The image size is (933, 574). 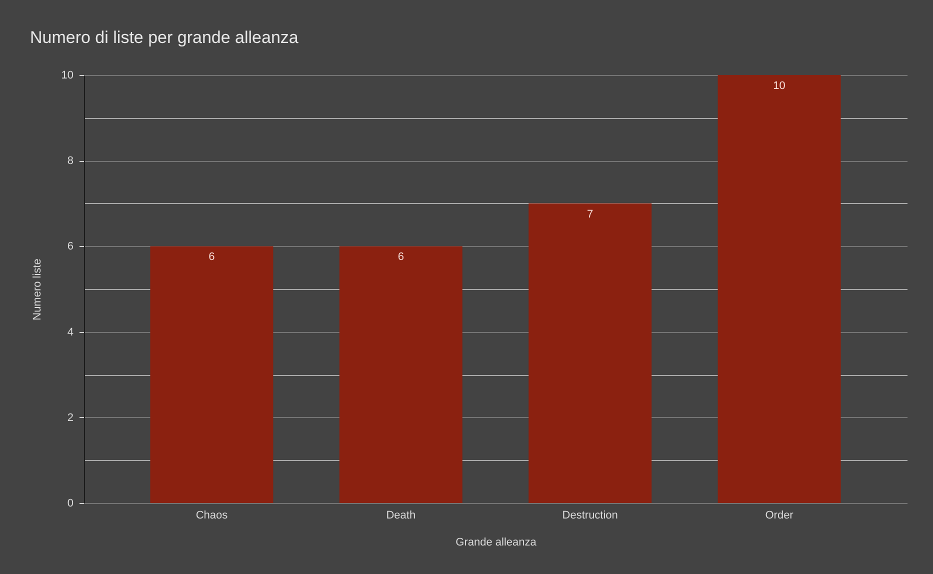 What do you see at coordinates (70, 161) in the screenshot?
I see `y-tick-label: 8` at bounding box center [70, 161].